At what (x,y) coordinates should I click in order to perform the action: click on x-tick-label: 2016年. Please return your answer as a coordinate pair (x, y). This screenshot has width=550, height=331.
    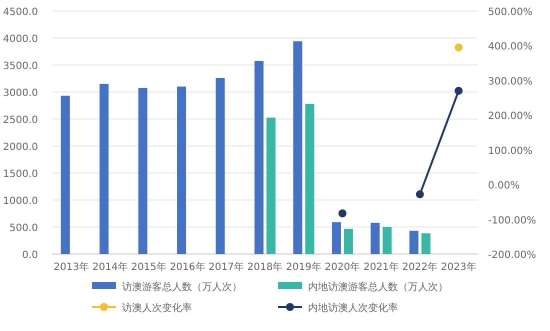
    Looking at the image, I should click on (188, 267).